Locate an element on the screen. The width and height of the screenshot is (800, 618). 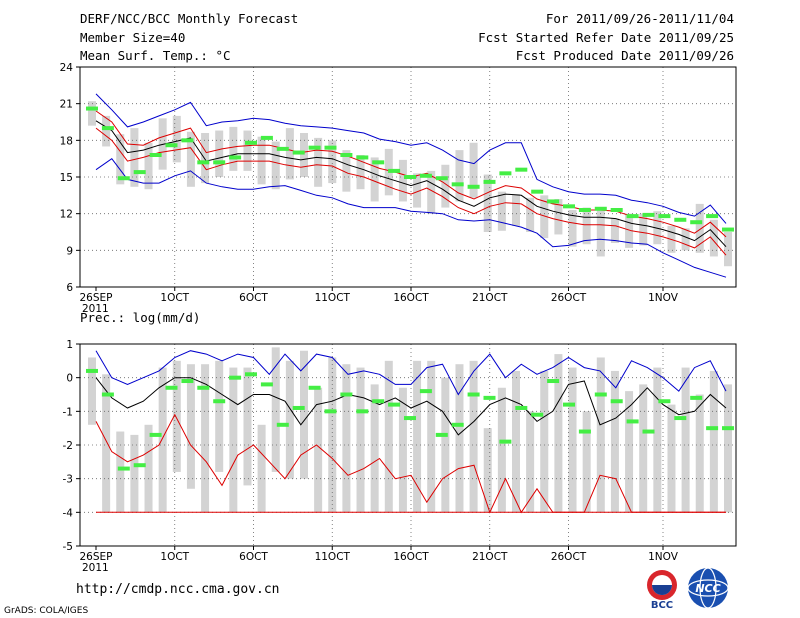
started-date: Fcst Started Refer Date 2011/09/25 is located at coordinates (606, 37).